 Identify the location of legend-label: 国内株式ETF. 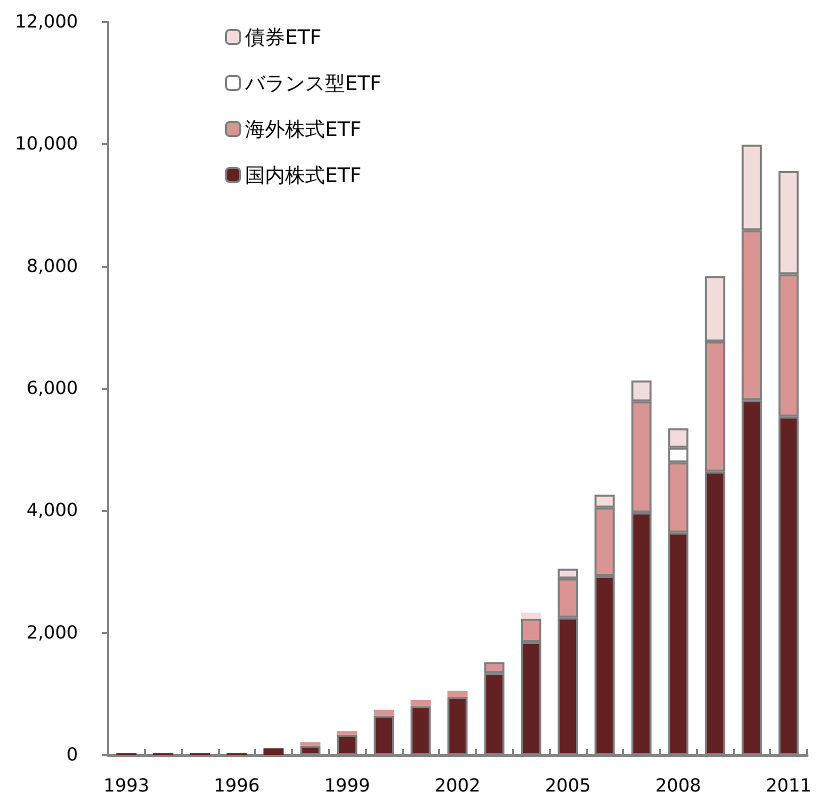
(303, 175).